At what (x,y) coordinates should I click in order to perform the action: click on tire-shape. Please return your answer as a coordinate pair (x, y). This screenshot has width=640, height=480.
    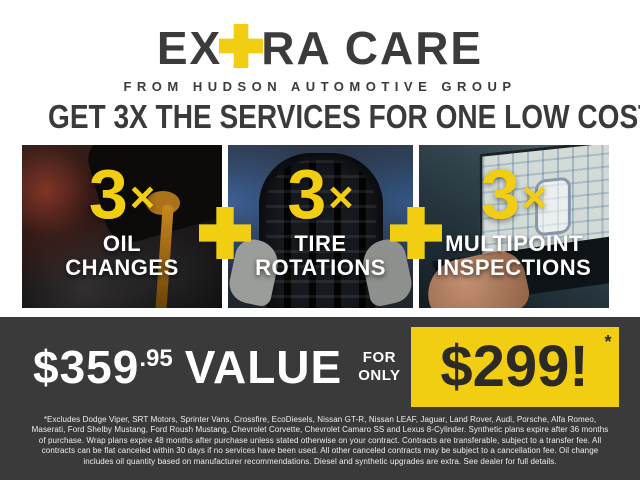
    Looking at the image, I should click on (320, 230).